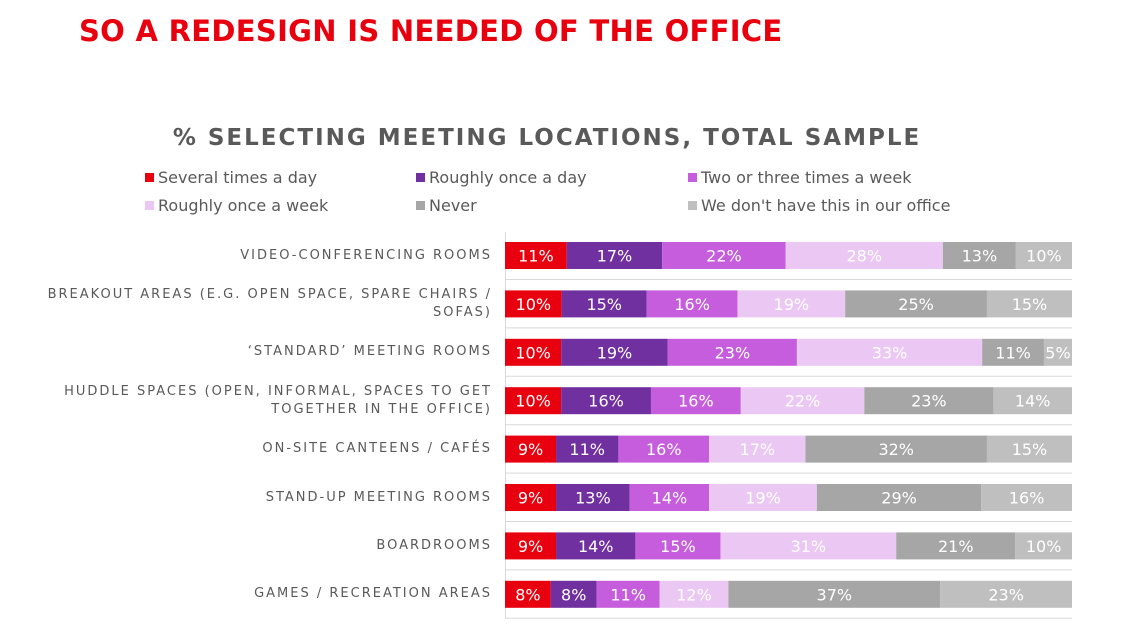 Image resolution: width=1134 pixels, height=641 pixels. Describe the element at coordinates (508, 177) in the screenshot. I see `legend-label: Roughly once a day` at that location.